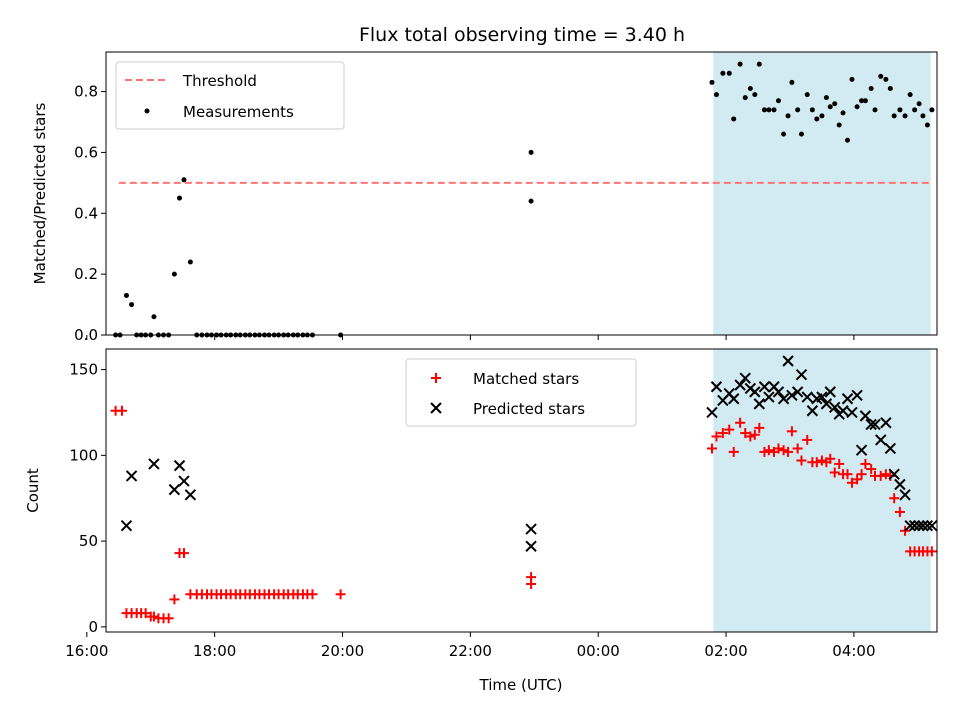 The width and height of the screenshot is (960, 724). I want to click on bottom-legend-box, so click(521, 392).